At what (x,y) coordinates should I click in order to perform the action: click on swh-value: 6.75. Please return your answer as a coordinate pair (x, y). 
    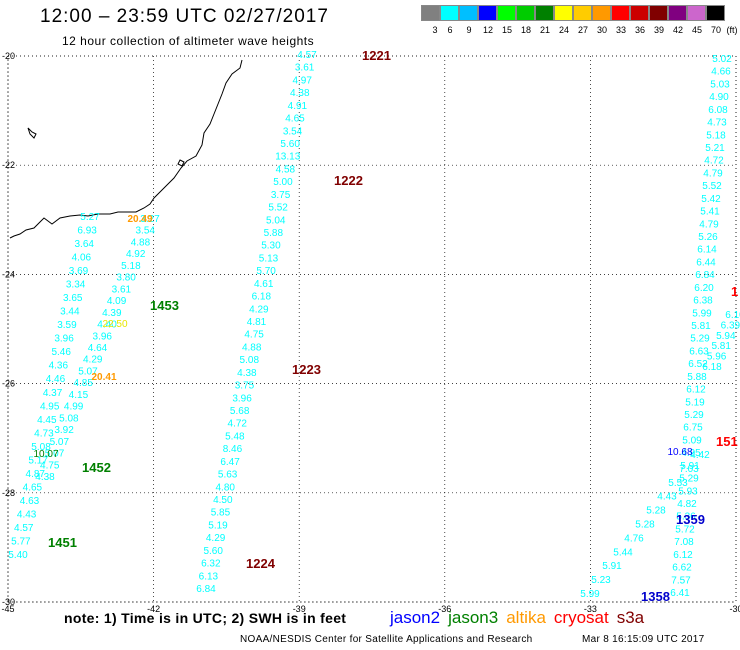
    Looking at the image, I should click on (693, 428).